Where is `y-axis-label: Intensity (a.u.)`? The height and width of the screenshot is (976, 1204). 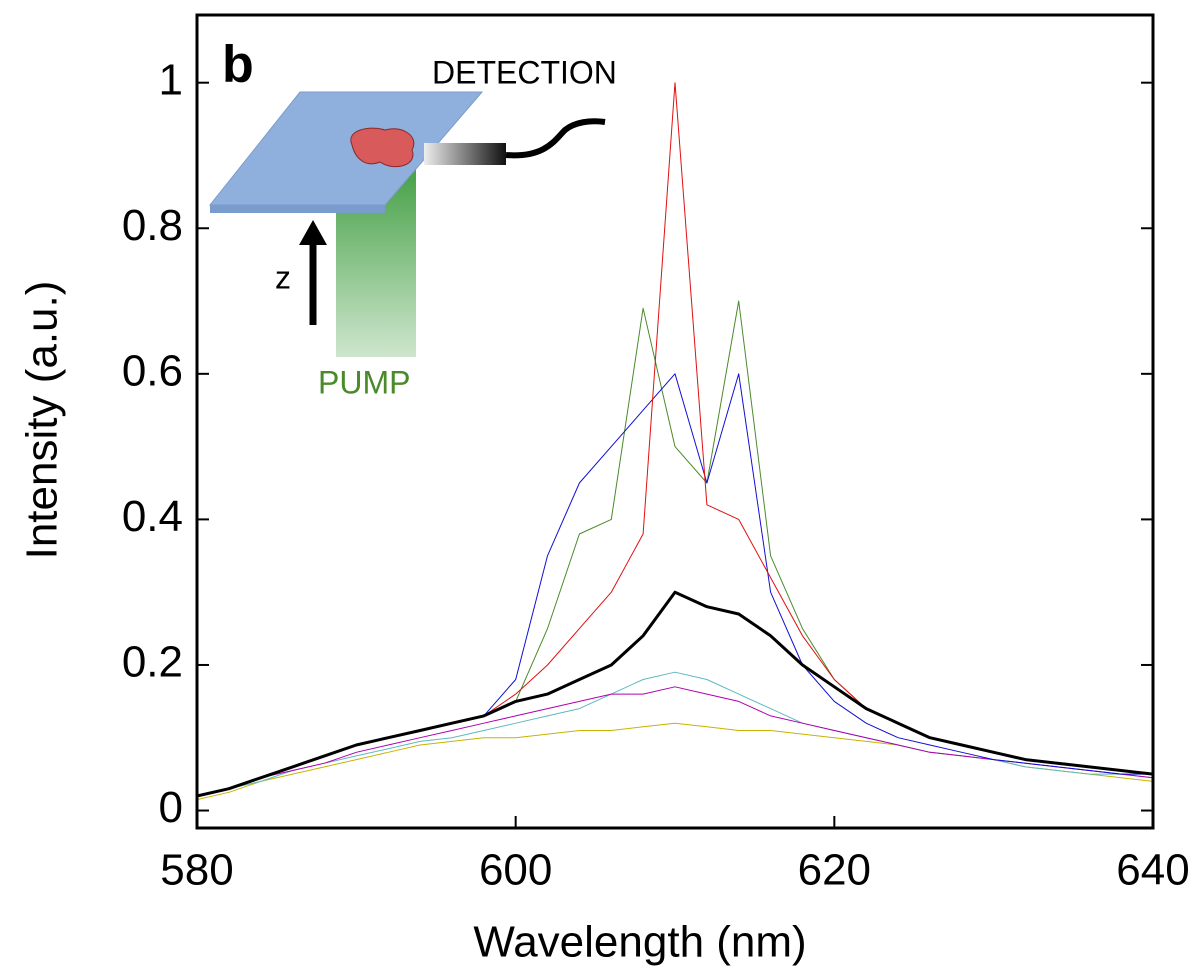
y-axis-label: Intensity (a.u.) is located at coordinates (42, 420).